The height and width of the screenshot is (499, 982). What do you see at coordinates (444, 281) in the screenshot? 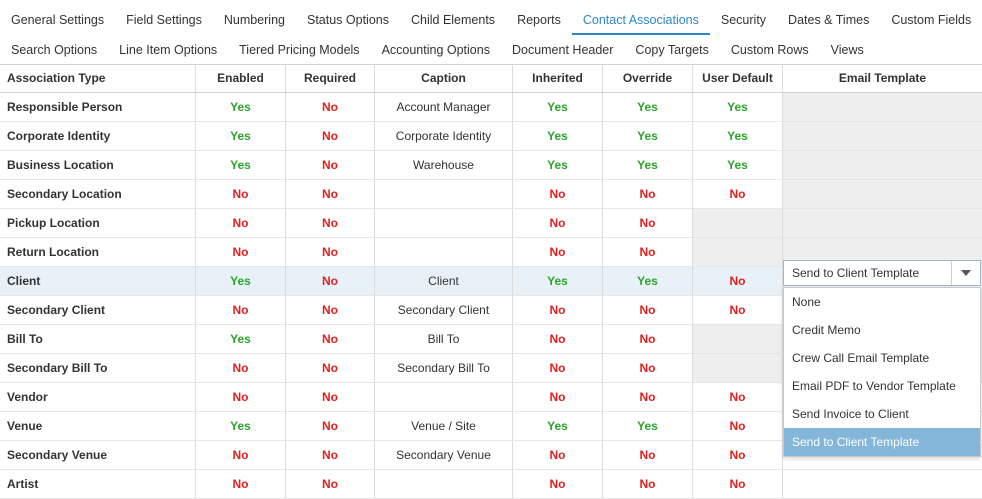
I see `cell-caption: Client` at bounding box center [444, 281].